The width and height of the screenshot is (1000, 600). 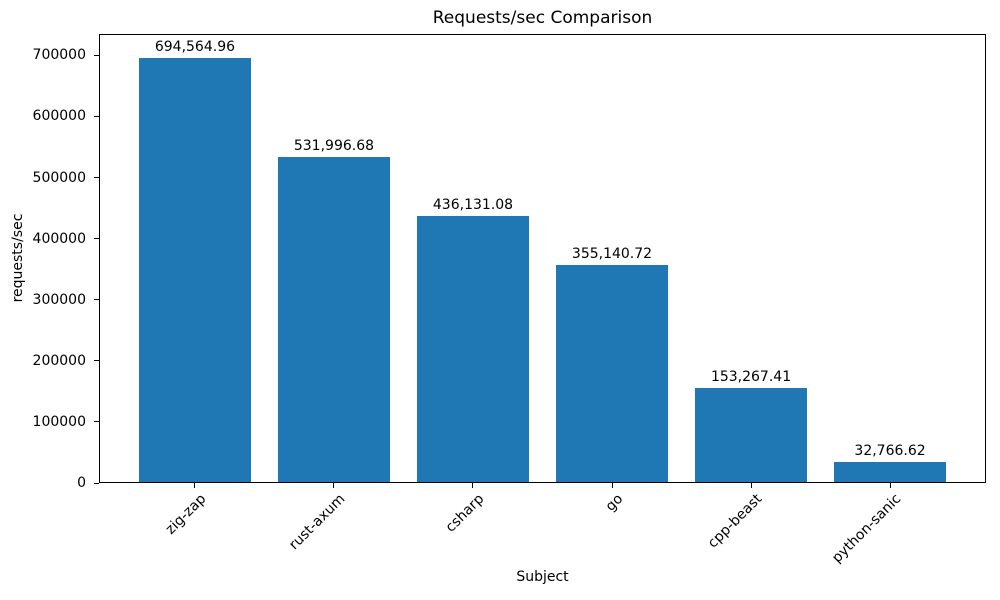 What do you see at coordinates (59, 360) in the screenshot?
I see `y-tick-label: 200000` at bounding box center [59, 360].